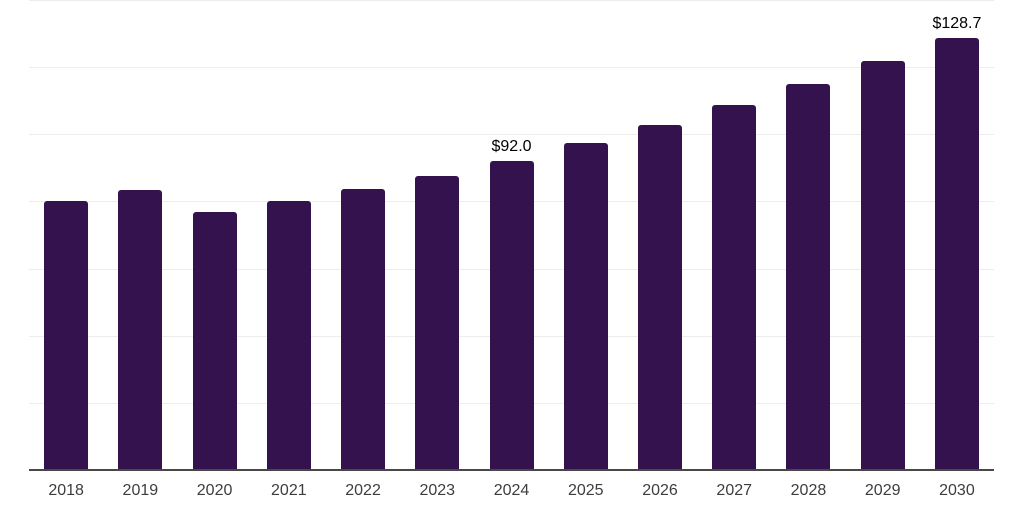 The height and width of the screenshot is (512, 1024). What do you see at coordinates (660, 490) in the screenshot?
I see `x-tick-2026: 2026` at bounding box center [660, 490].